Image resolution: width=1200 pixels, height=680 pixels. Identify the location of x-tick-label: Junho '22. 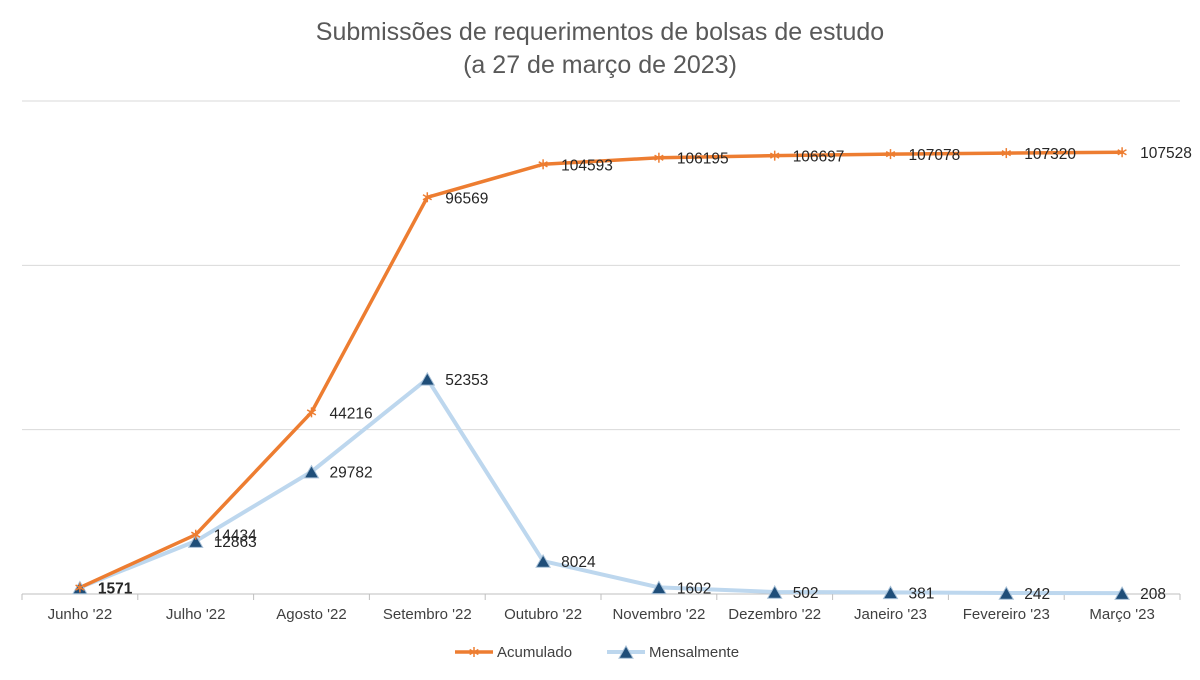
(80, 614).